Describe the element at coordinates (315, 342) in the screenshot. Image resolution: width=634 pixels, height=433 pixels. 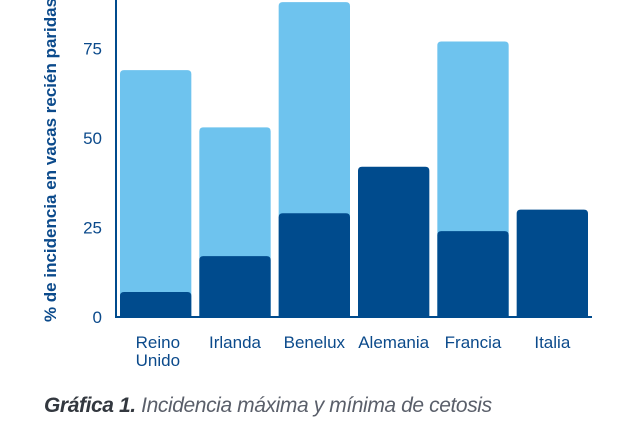
I see `x-tick-benelux: Benelux` at that location.